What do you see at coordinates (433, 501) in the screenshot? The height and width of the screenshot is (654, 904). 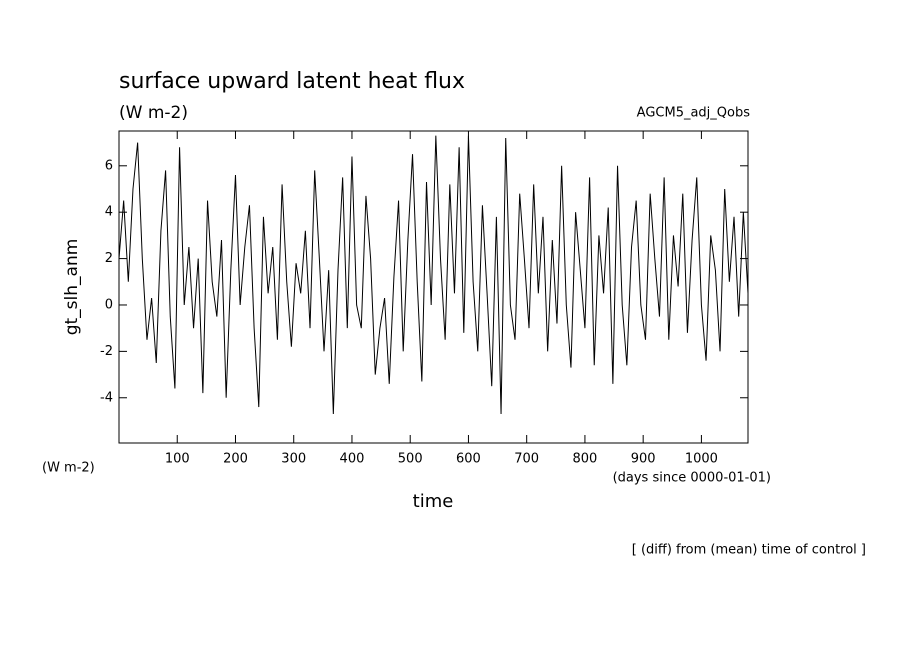 I see `x-axis-label: time` at bounding box center [433, 501].